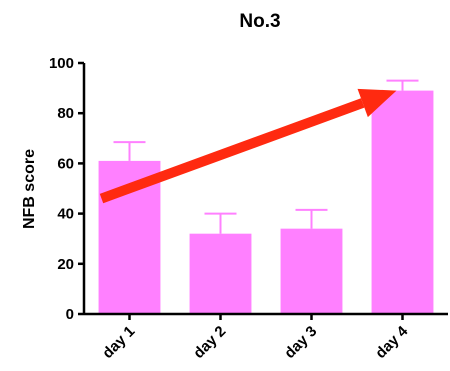 This screenshot has height=371, width=450. Describe the element at coordinates (29, 189) in the screenshot. I see `y-axis-label: NFB score` at that location.